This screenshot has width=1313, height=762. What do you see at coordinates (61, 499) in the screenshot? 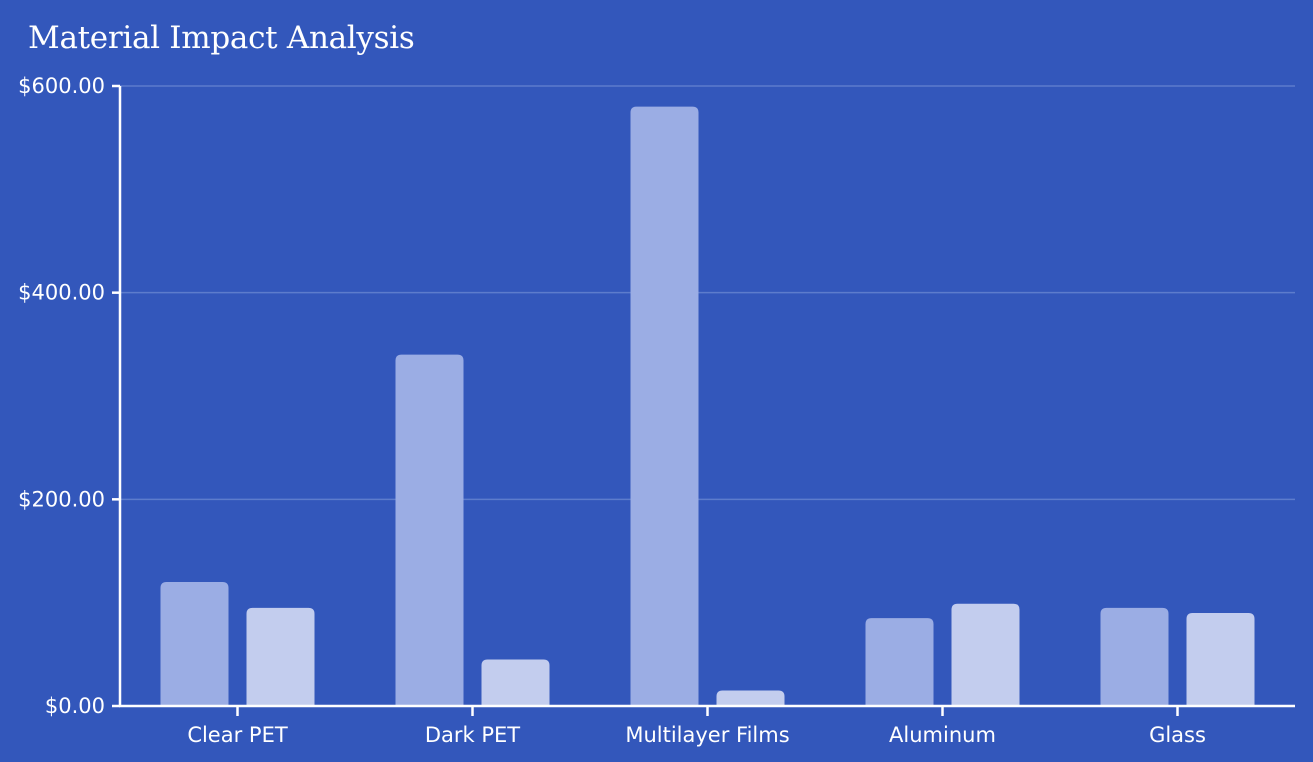
I see `y-tick-label: $200.00` at bounding box center [61, 499].